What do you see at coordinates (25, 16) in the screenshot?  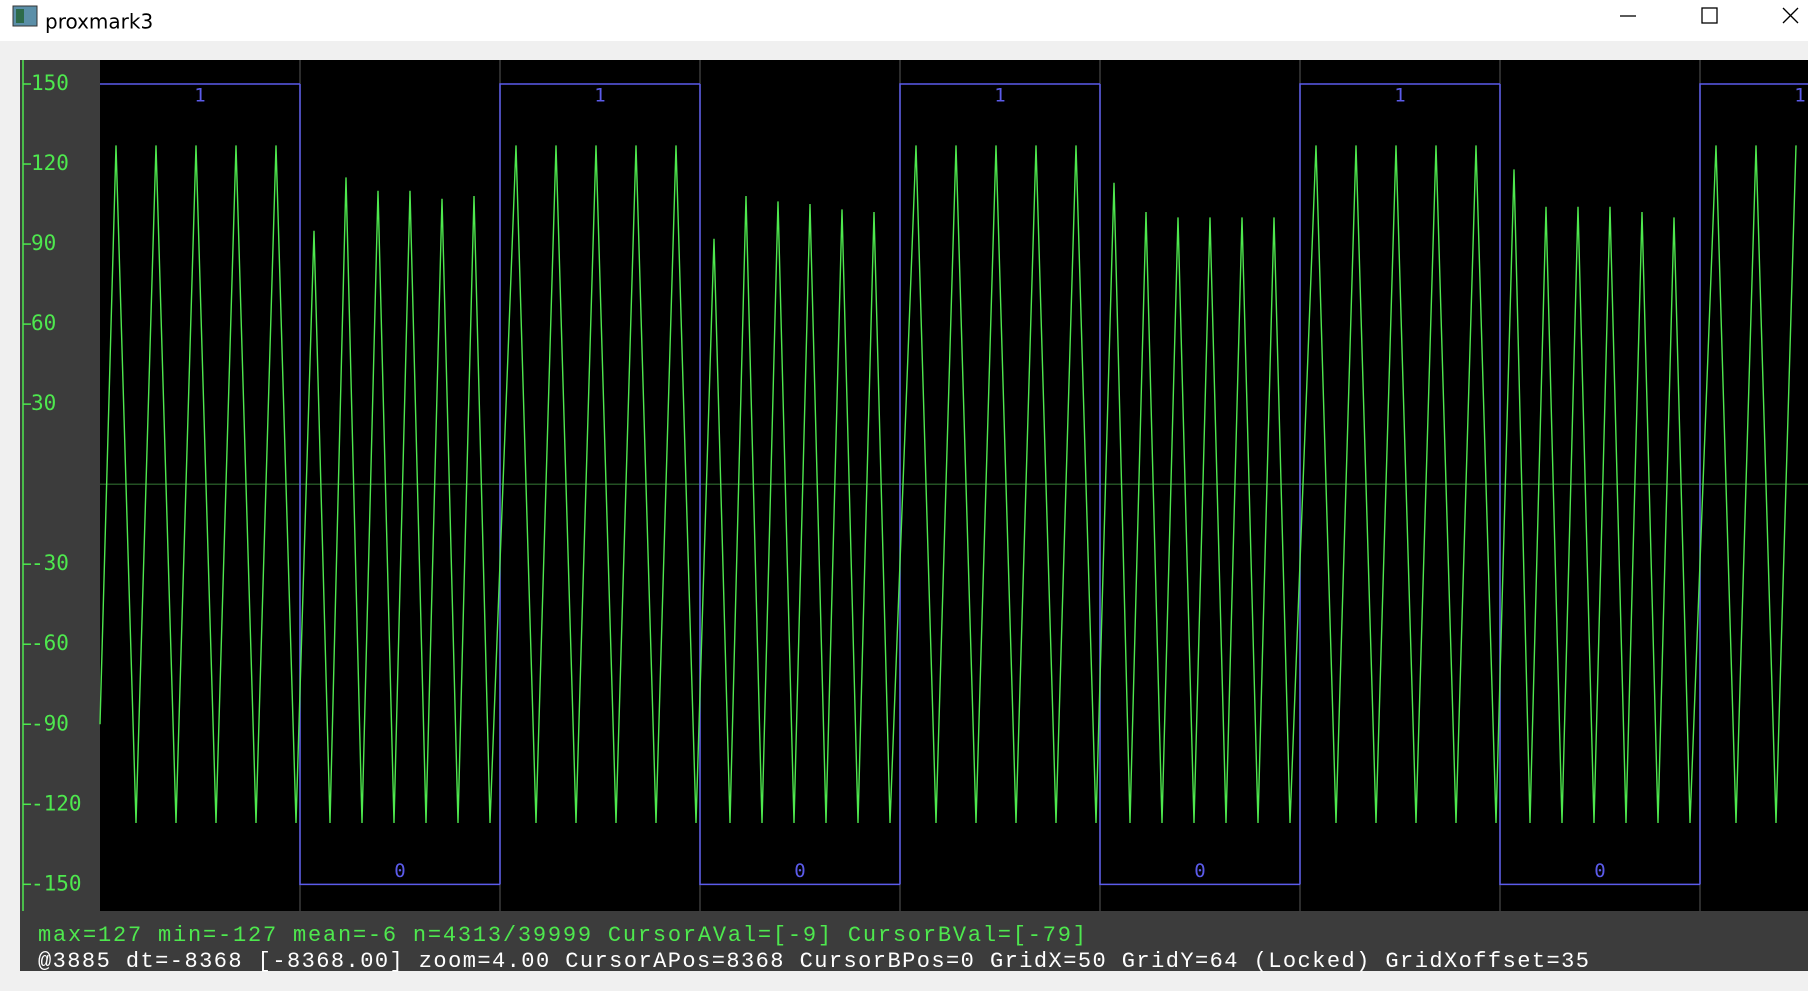 I see `app-icon` at bounding box center [25, 16].